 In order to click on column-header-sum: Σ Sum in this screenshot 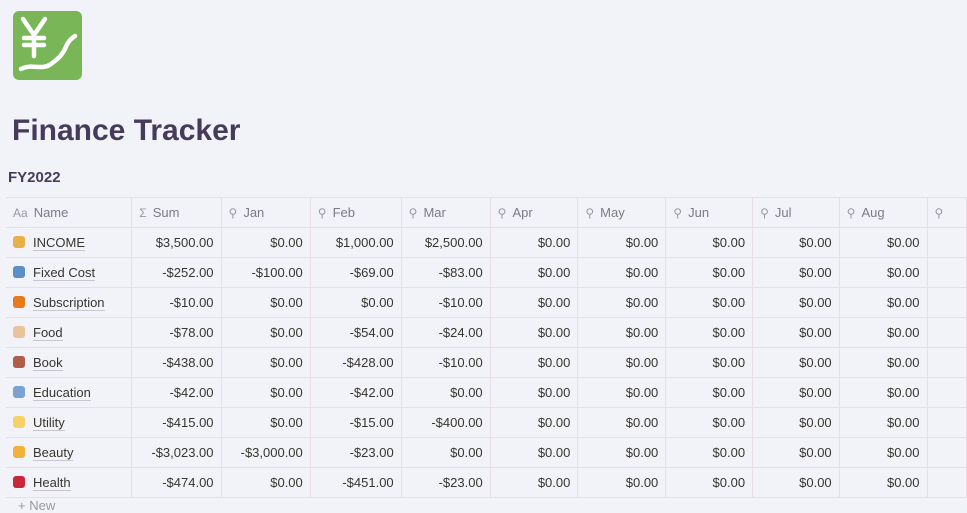, I will do `click(176, 212)`.